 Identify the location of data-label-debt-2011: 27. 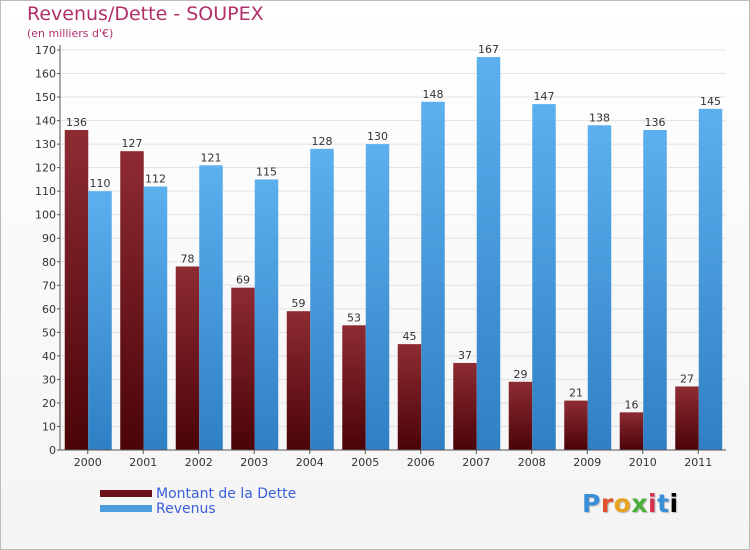
(687, 378).